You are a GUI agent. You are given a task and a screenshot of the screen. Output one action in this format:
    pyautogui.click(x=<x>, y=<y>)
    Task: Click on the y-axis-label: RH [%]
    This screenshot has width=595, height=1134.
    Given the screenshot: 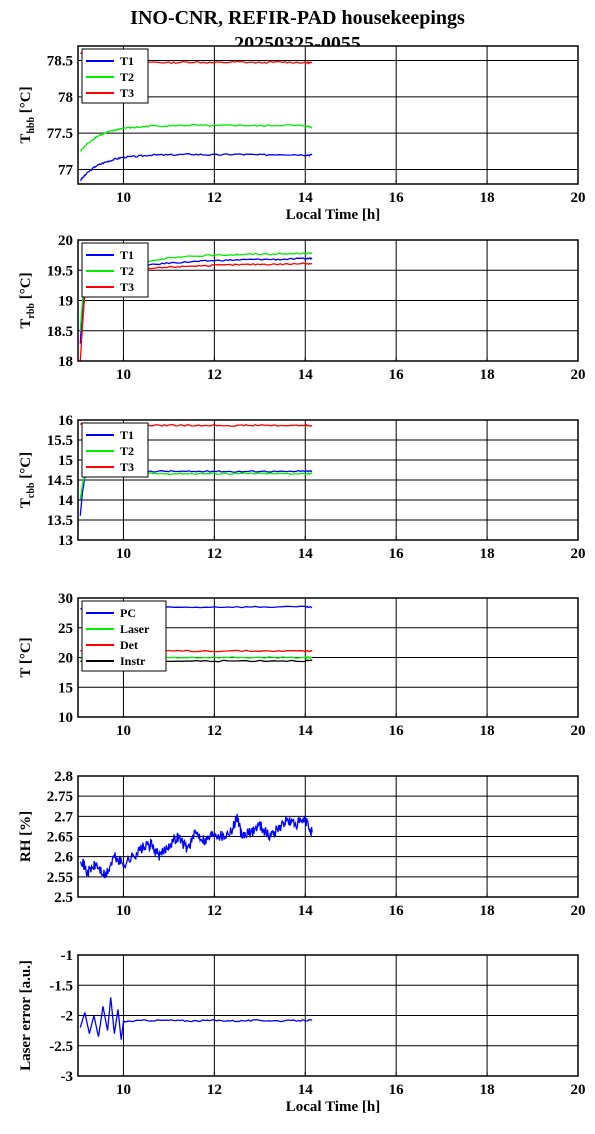 What is the action you would take?
    pyautogui.click(x=26, y=836)
    